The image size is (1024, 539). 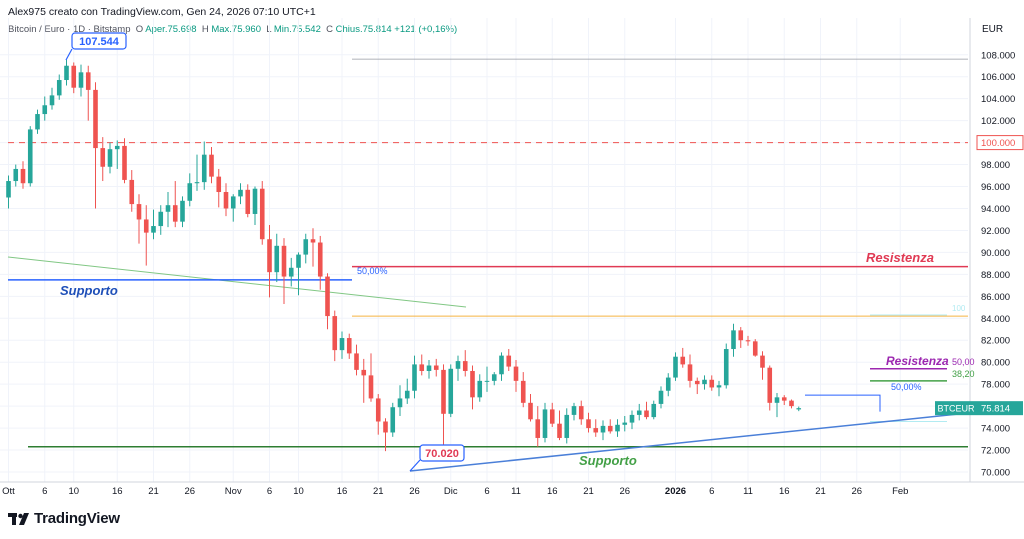 I want to click on x-tick-label: 10, so click(x=298, y=491).